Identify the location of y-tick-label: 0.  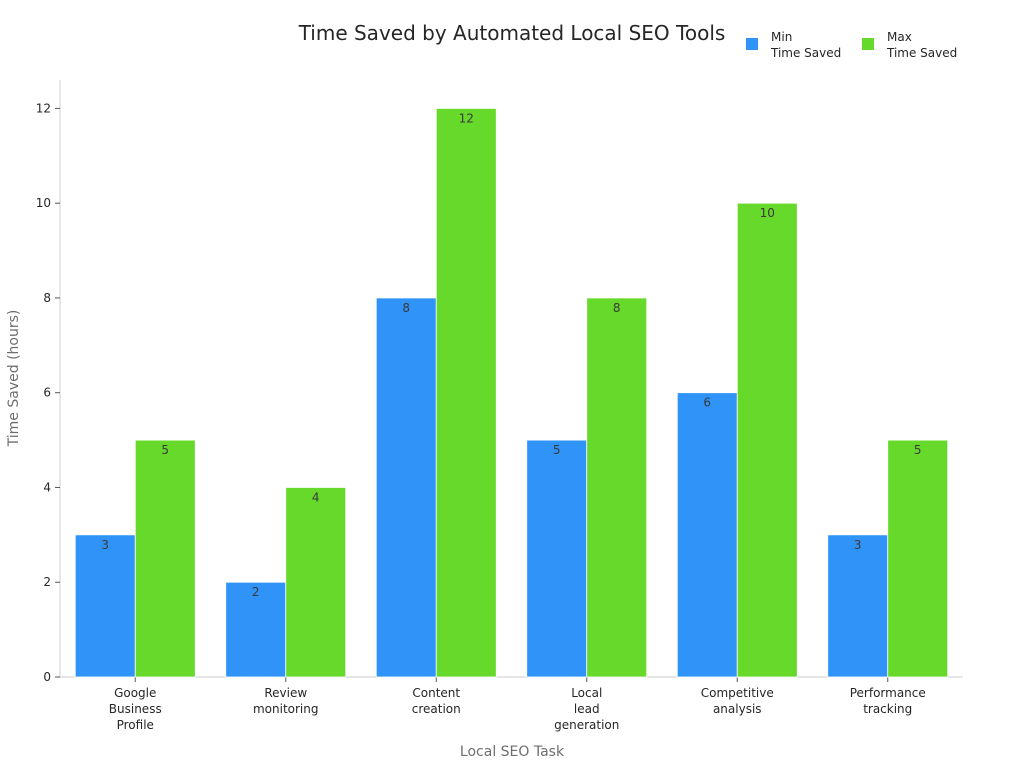
(47, 677).